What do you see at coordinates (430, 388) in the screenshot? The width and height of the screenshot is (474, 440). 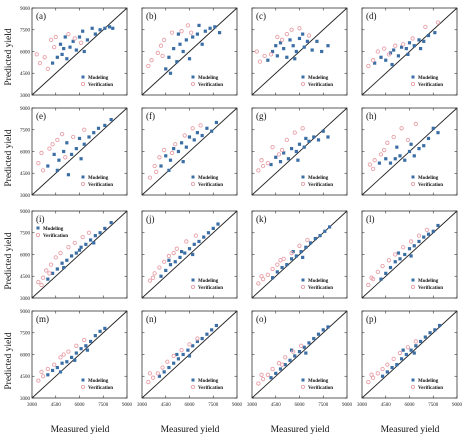 I see `legend-verification-label: Verification` at bounding box center [430, 388].